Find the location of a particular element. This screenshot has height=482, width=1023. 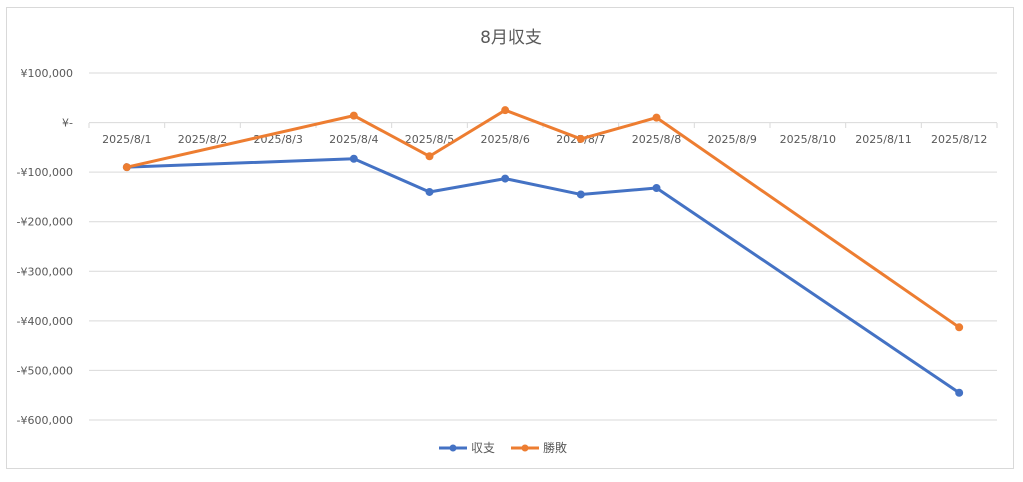

x-tick-label: 2025/8/9 is located at coordinates (731, 139).